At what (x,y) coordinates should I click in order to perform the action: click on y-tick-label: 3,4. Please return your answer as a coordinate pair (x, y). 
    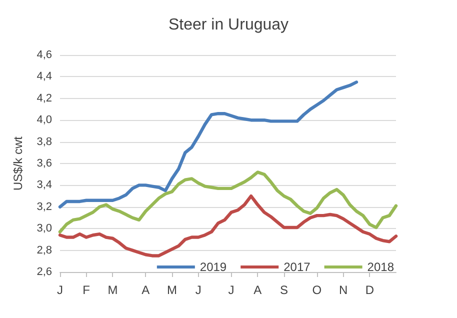
    Looking at the image, I should click on (44, 185).